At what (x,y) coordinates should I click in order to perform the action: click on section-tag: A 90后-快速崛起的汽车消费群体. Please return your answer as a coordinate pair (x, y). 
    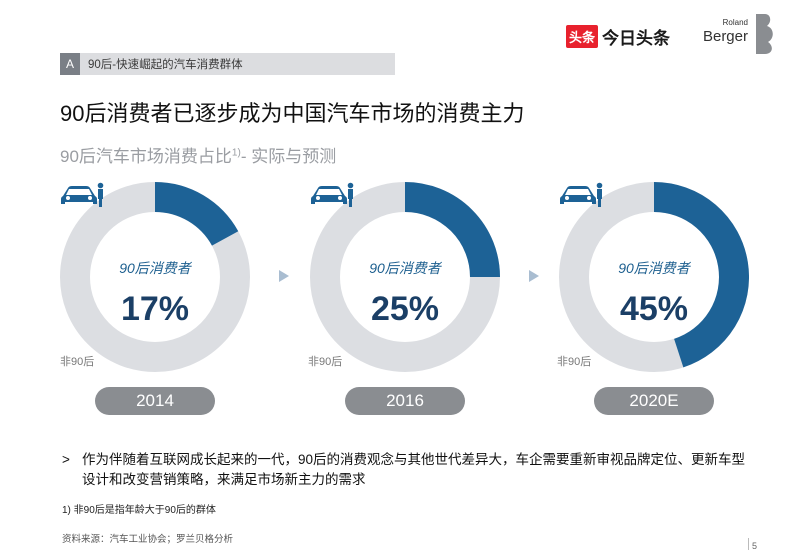
    Looking at the image, I should click on (227, 64).